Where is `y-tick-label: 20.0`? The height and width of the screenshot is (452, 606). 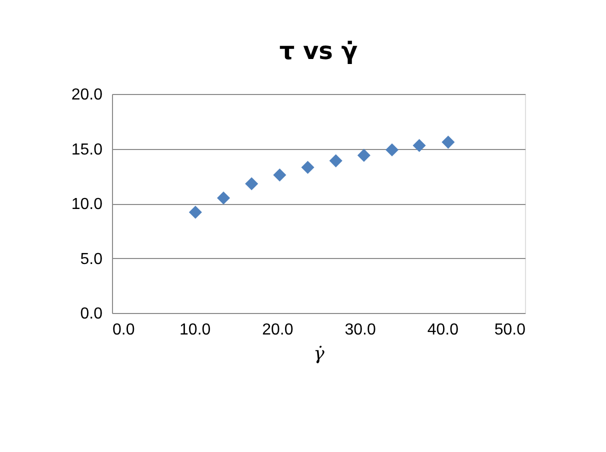 y-tick-label: 20.0 is located at coordinates (87, 95).